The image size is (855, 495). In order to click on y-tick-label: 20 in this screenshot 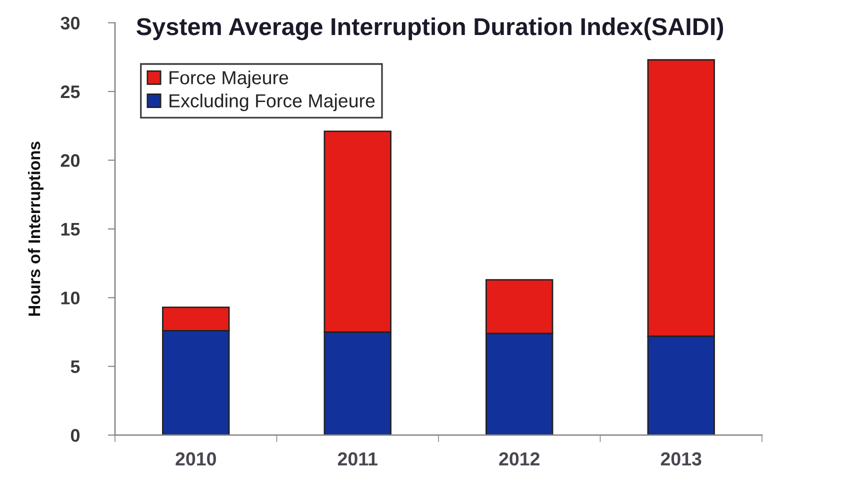, I will do `click(70, 160)`.